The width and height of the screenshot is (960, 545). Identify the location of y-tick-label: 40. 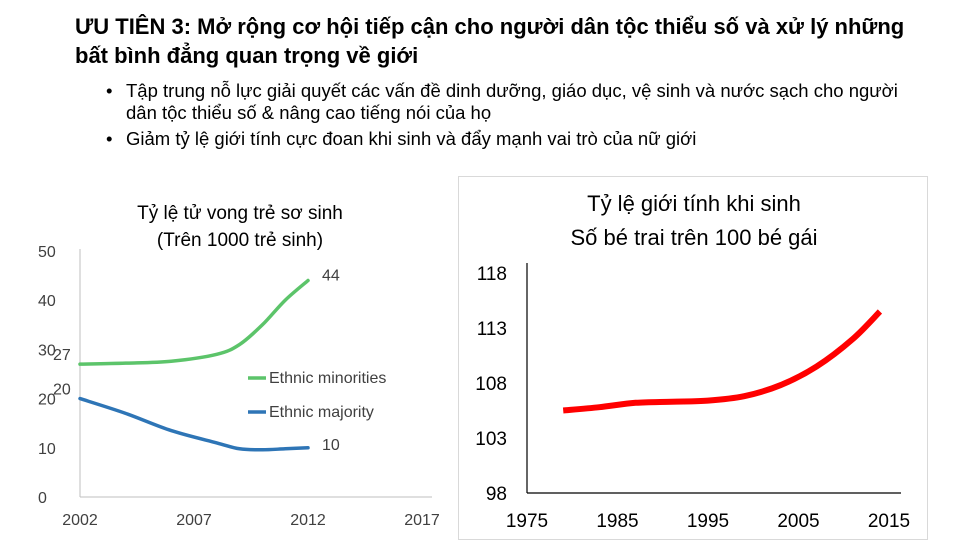
(47, 301).